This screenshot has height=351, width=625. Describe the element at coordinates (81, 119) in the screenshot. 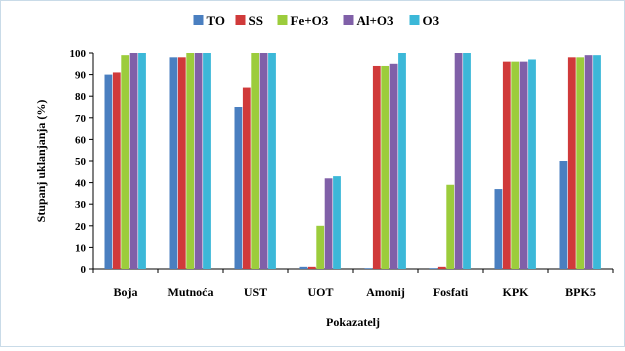

I see `y-tick-label: 70` at that location.